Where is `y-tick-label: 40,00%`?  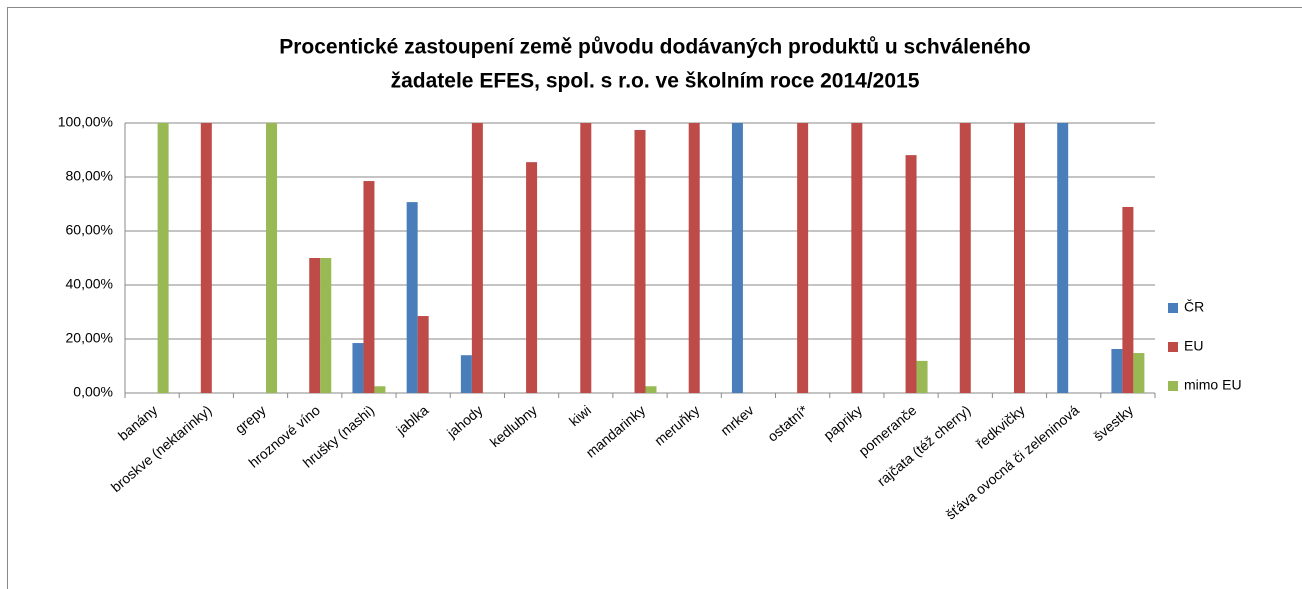
y-tick-label: 40,00% is located at coordinates (89, 284).